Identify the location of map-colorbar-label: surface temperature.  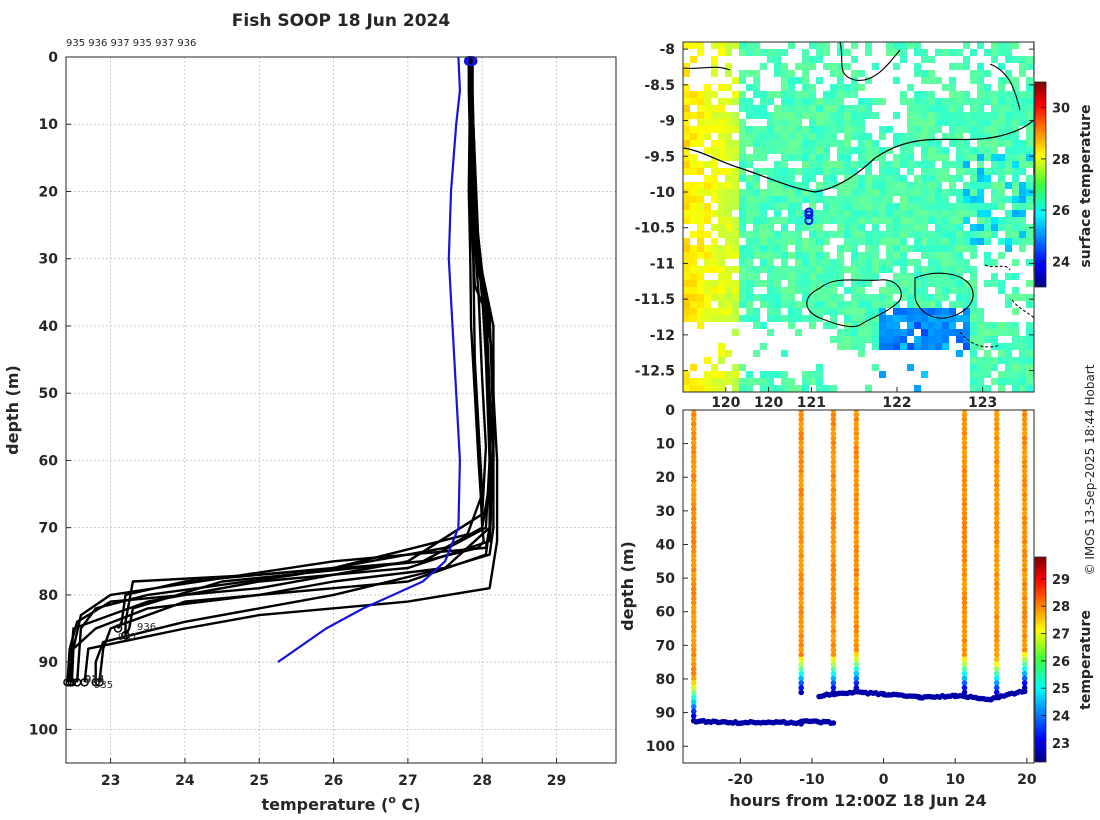
(1086, 185).